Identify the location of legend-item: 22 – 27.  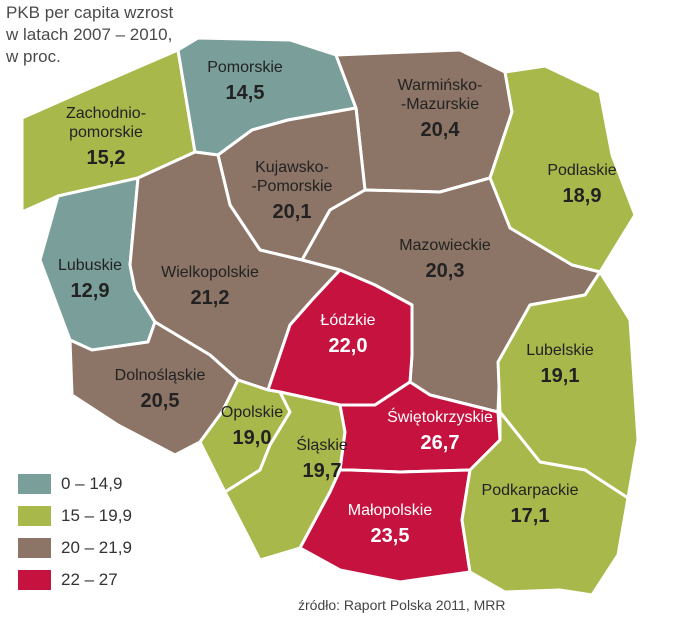
(75, 580).